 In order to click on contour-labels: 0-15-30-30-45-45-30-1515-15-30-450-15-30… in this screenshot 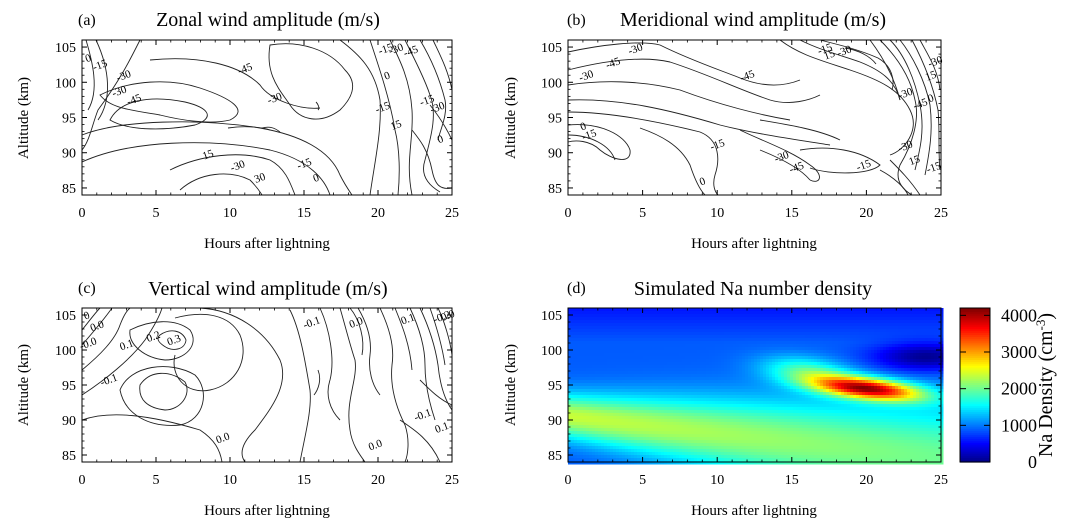, I will do `click(265, 113)`.